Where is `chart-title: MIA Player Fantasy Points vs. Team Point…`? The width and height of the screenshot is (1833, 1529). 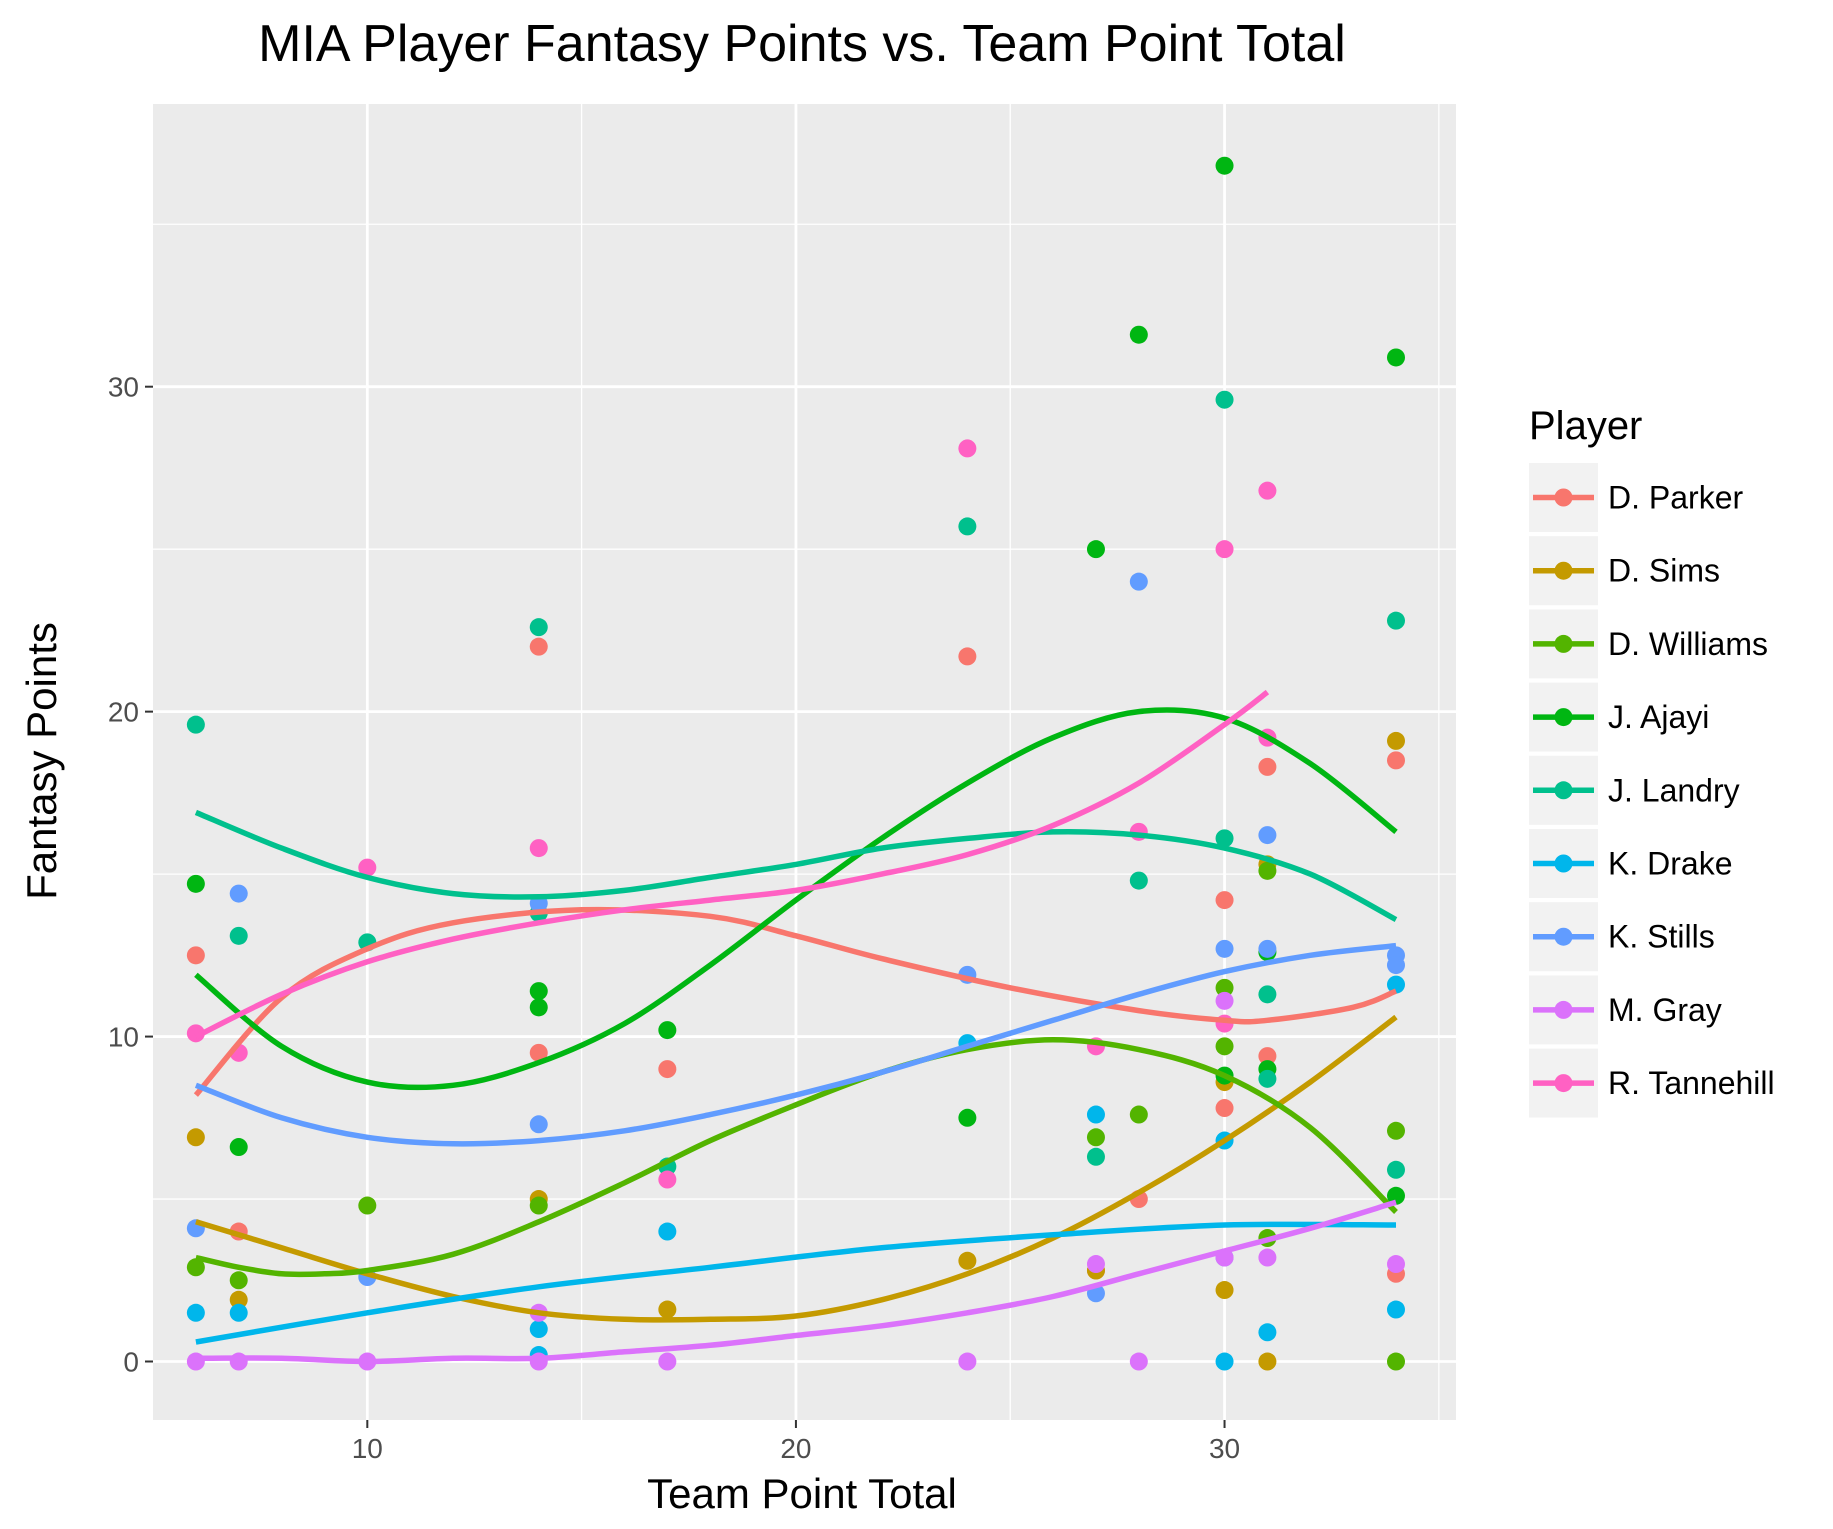 chart-title: MIA Player Fantasy Points vs. Team Point… is located at coordinates (802, 44).